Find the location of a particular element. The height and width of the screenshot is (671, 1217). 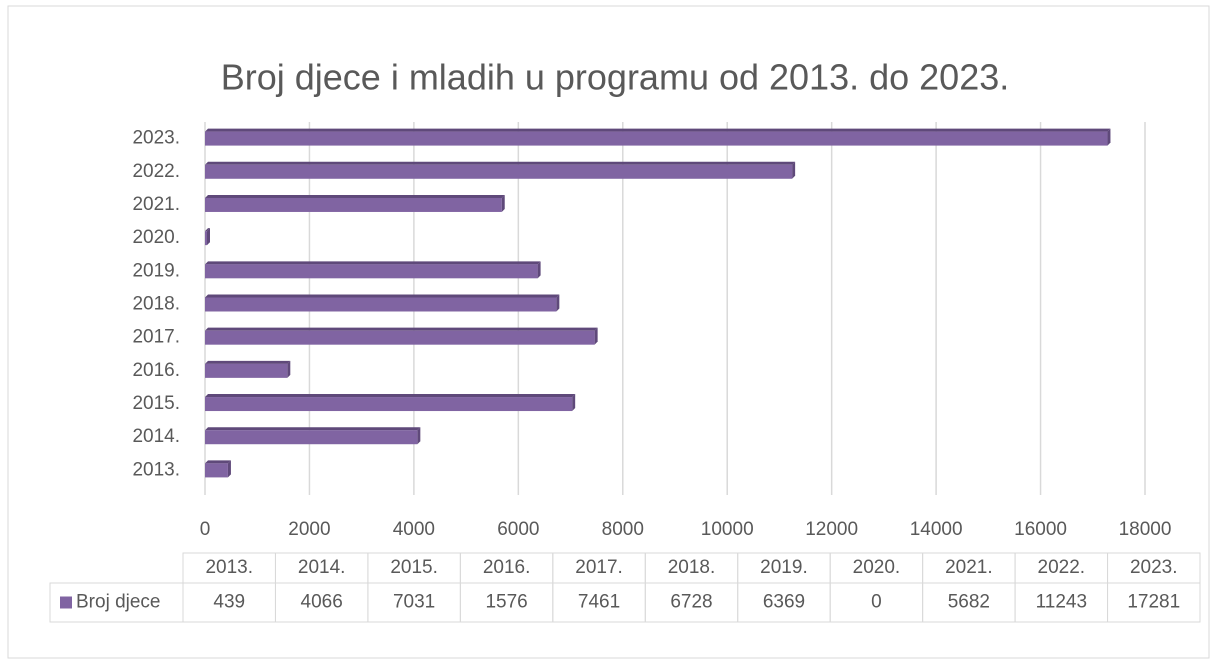

table-value: 17281 is located at coordinates (1153, 602).